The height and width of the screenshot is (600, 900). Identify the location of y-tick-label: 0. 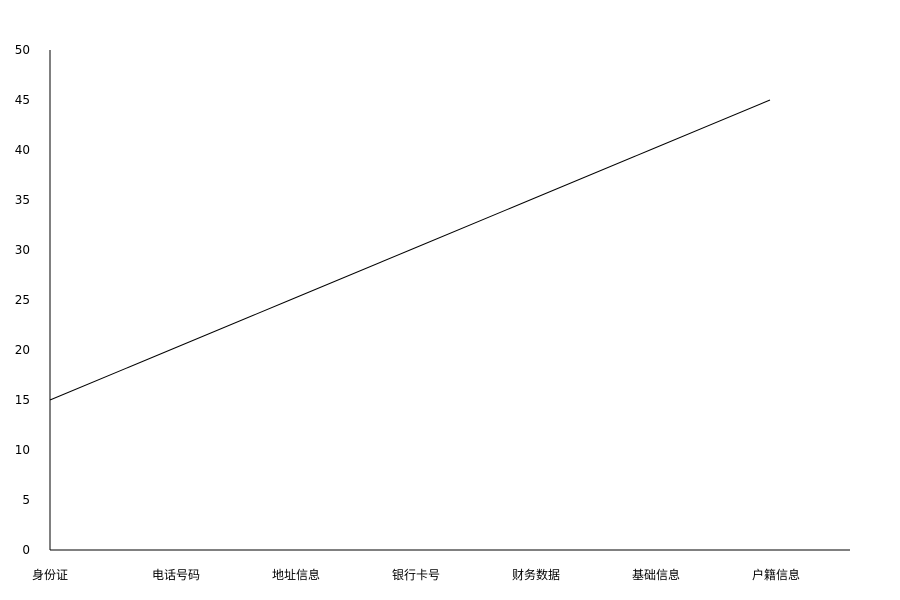
(26, 550).